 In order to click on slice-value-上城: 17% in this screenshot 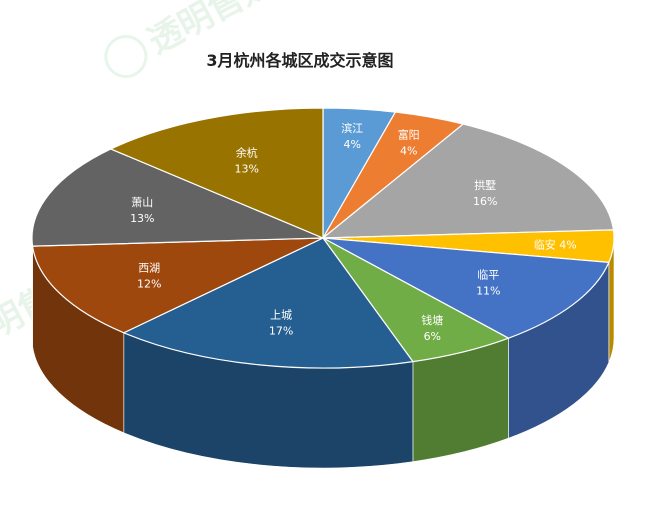, I will do `click(281, 331)`.